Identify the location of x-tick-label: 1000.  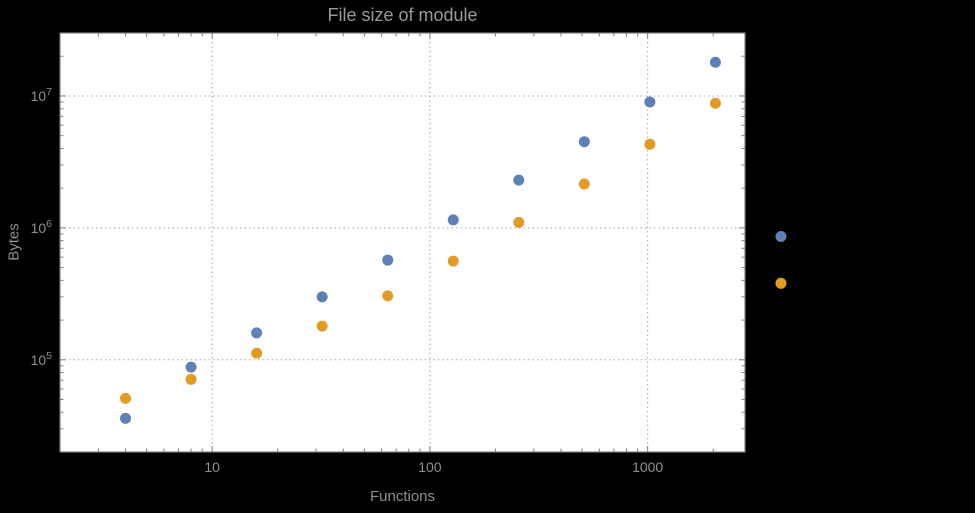
(647, 467).